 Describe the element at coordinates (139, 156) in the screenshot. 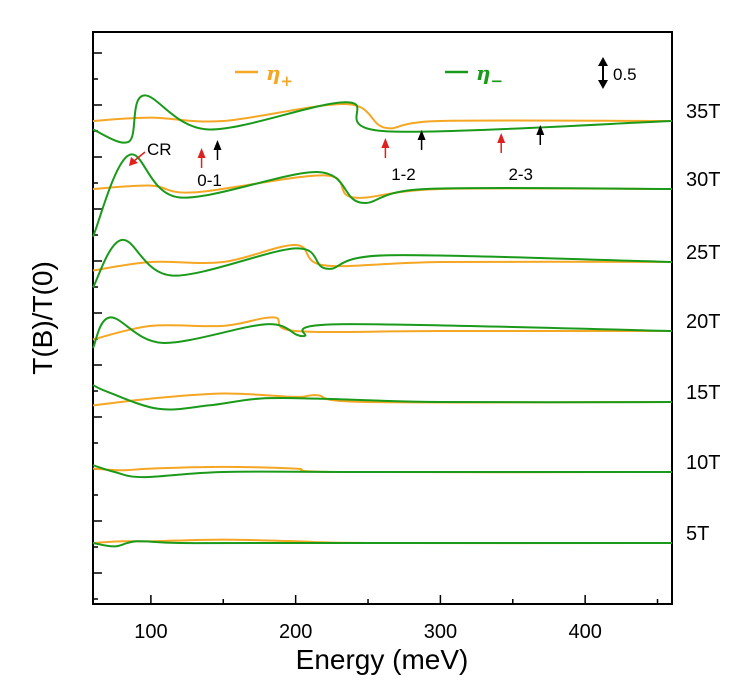

I see `cr-arrow-line` at that location.